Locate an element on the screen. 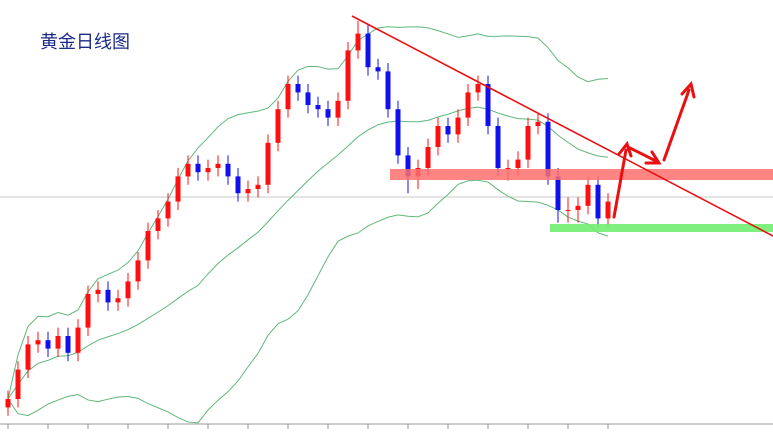 The image size is (773, 432). forecast-arrows is located at coordinates (654, 149).